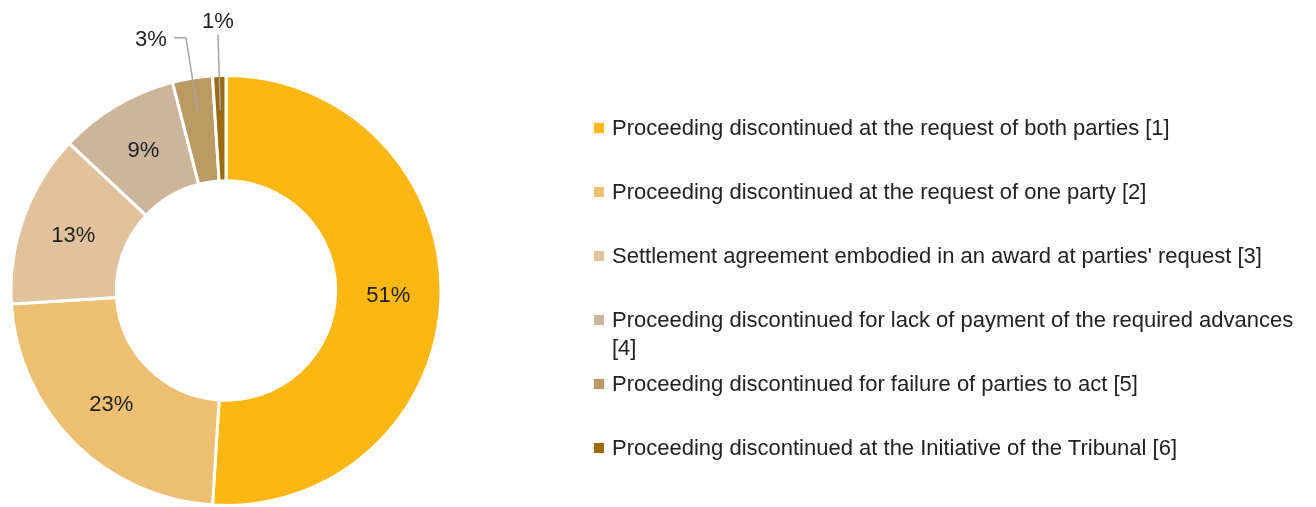 The image size is (1316, 507). I want to click on legend-label: Proceeding discontinued for failure of parties to act [5], so click(875, 384).